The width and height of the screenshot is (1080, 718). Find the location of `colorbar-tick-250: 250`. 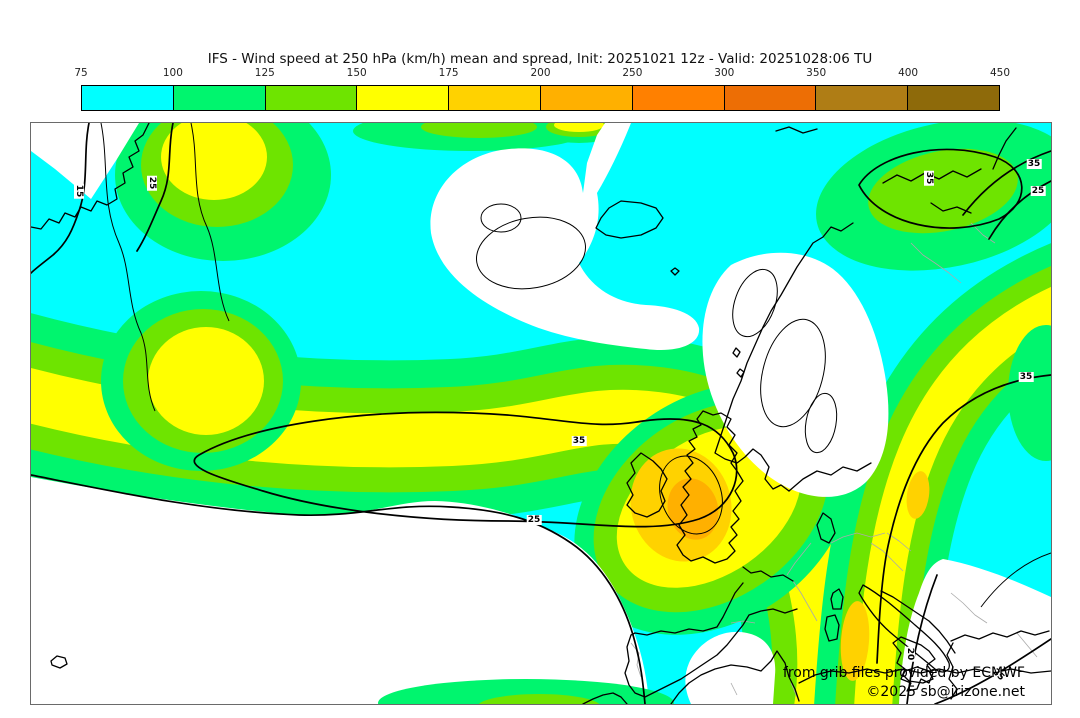

colorbar-tick-250: 250 is located at coordinates (632, 73).